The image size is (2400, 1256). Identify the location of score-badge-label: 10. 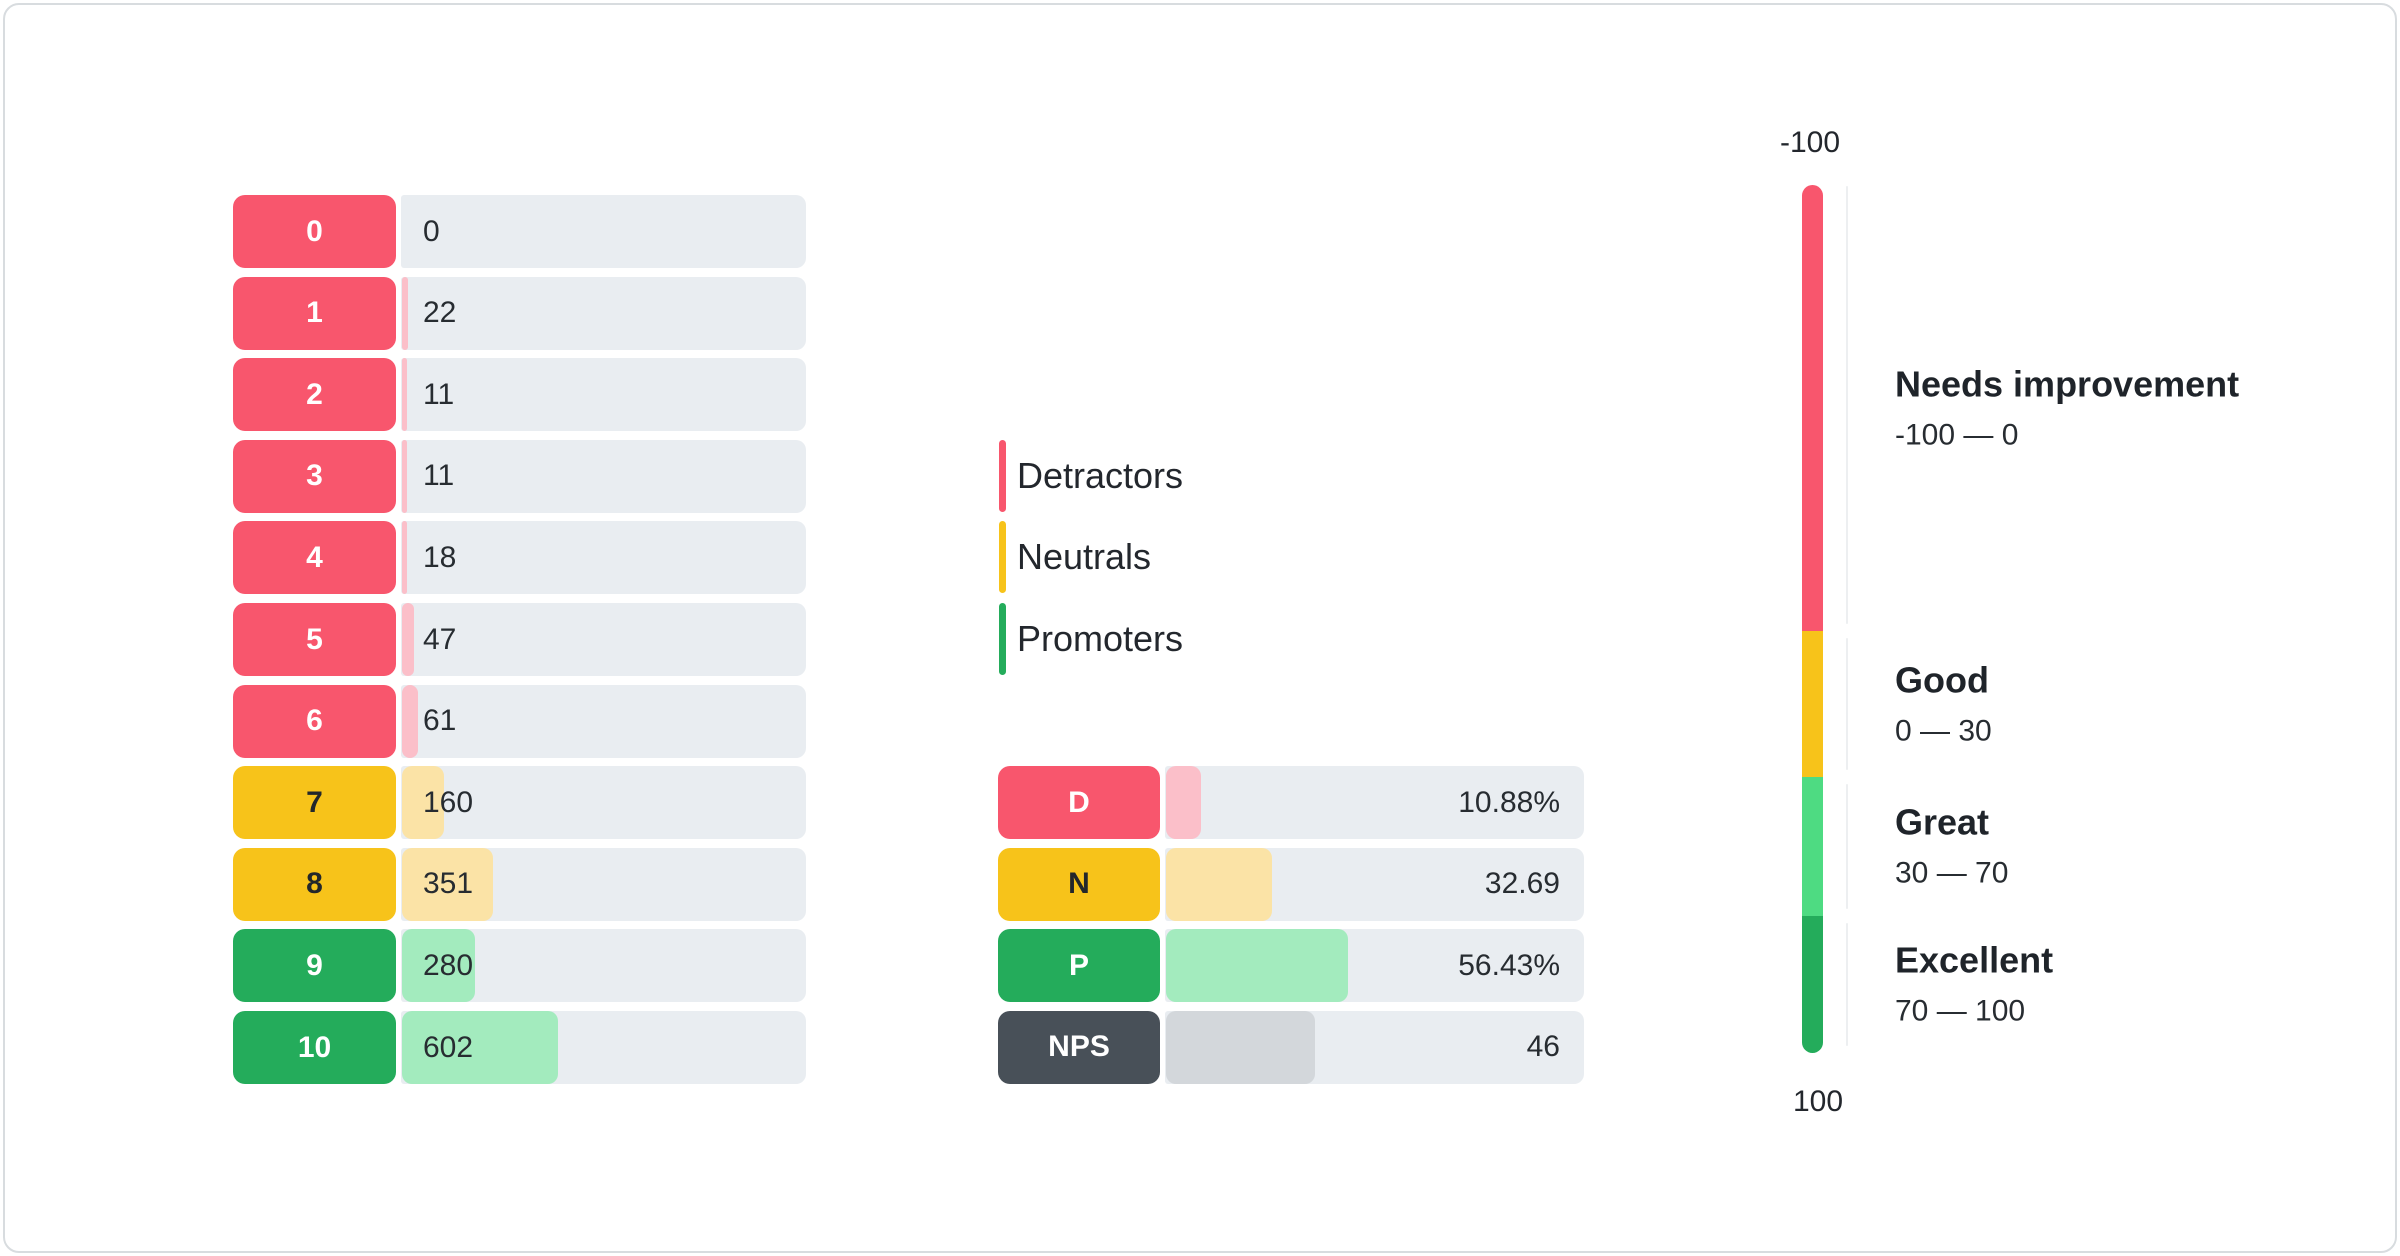
(314, 1047).